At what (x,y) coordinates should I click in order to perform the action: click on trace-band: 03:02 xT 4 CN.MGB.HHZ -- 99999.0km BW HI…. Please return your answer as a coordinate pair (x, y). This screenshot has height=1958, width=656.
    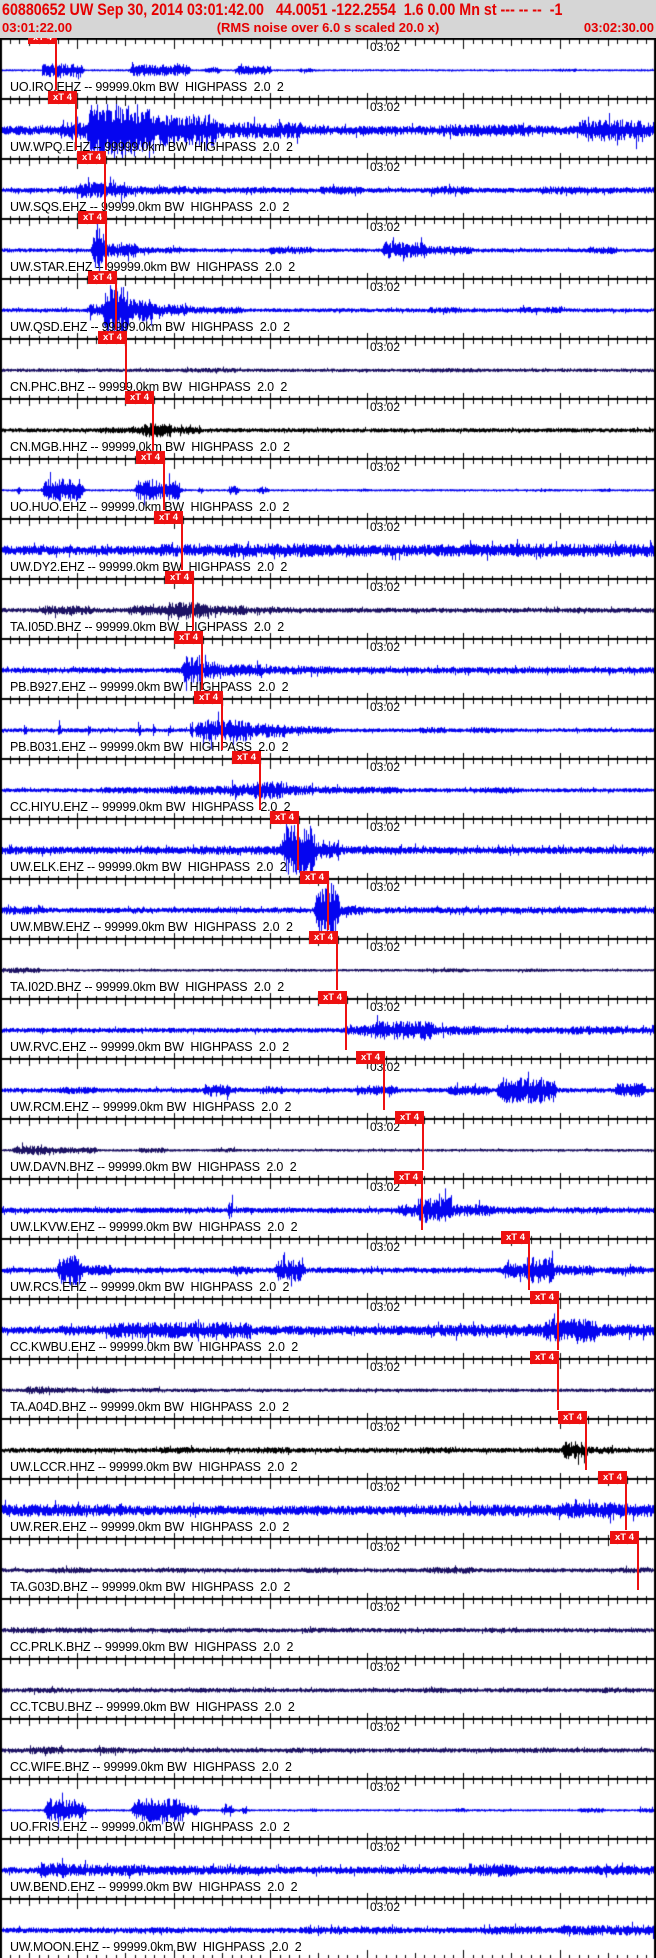
    Looking at the image, I should click on (328, 424).